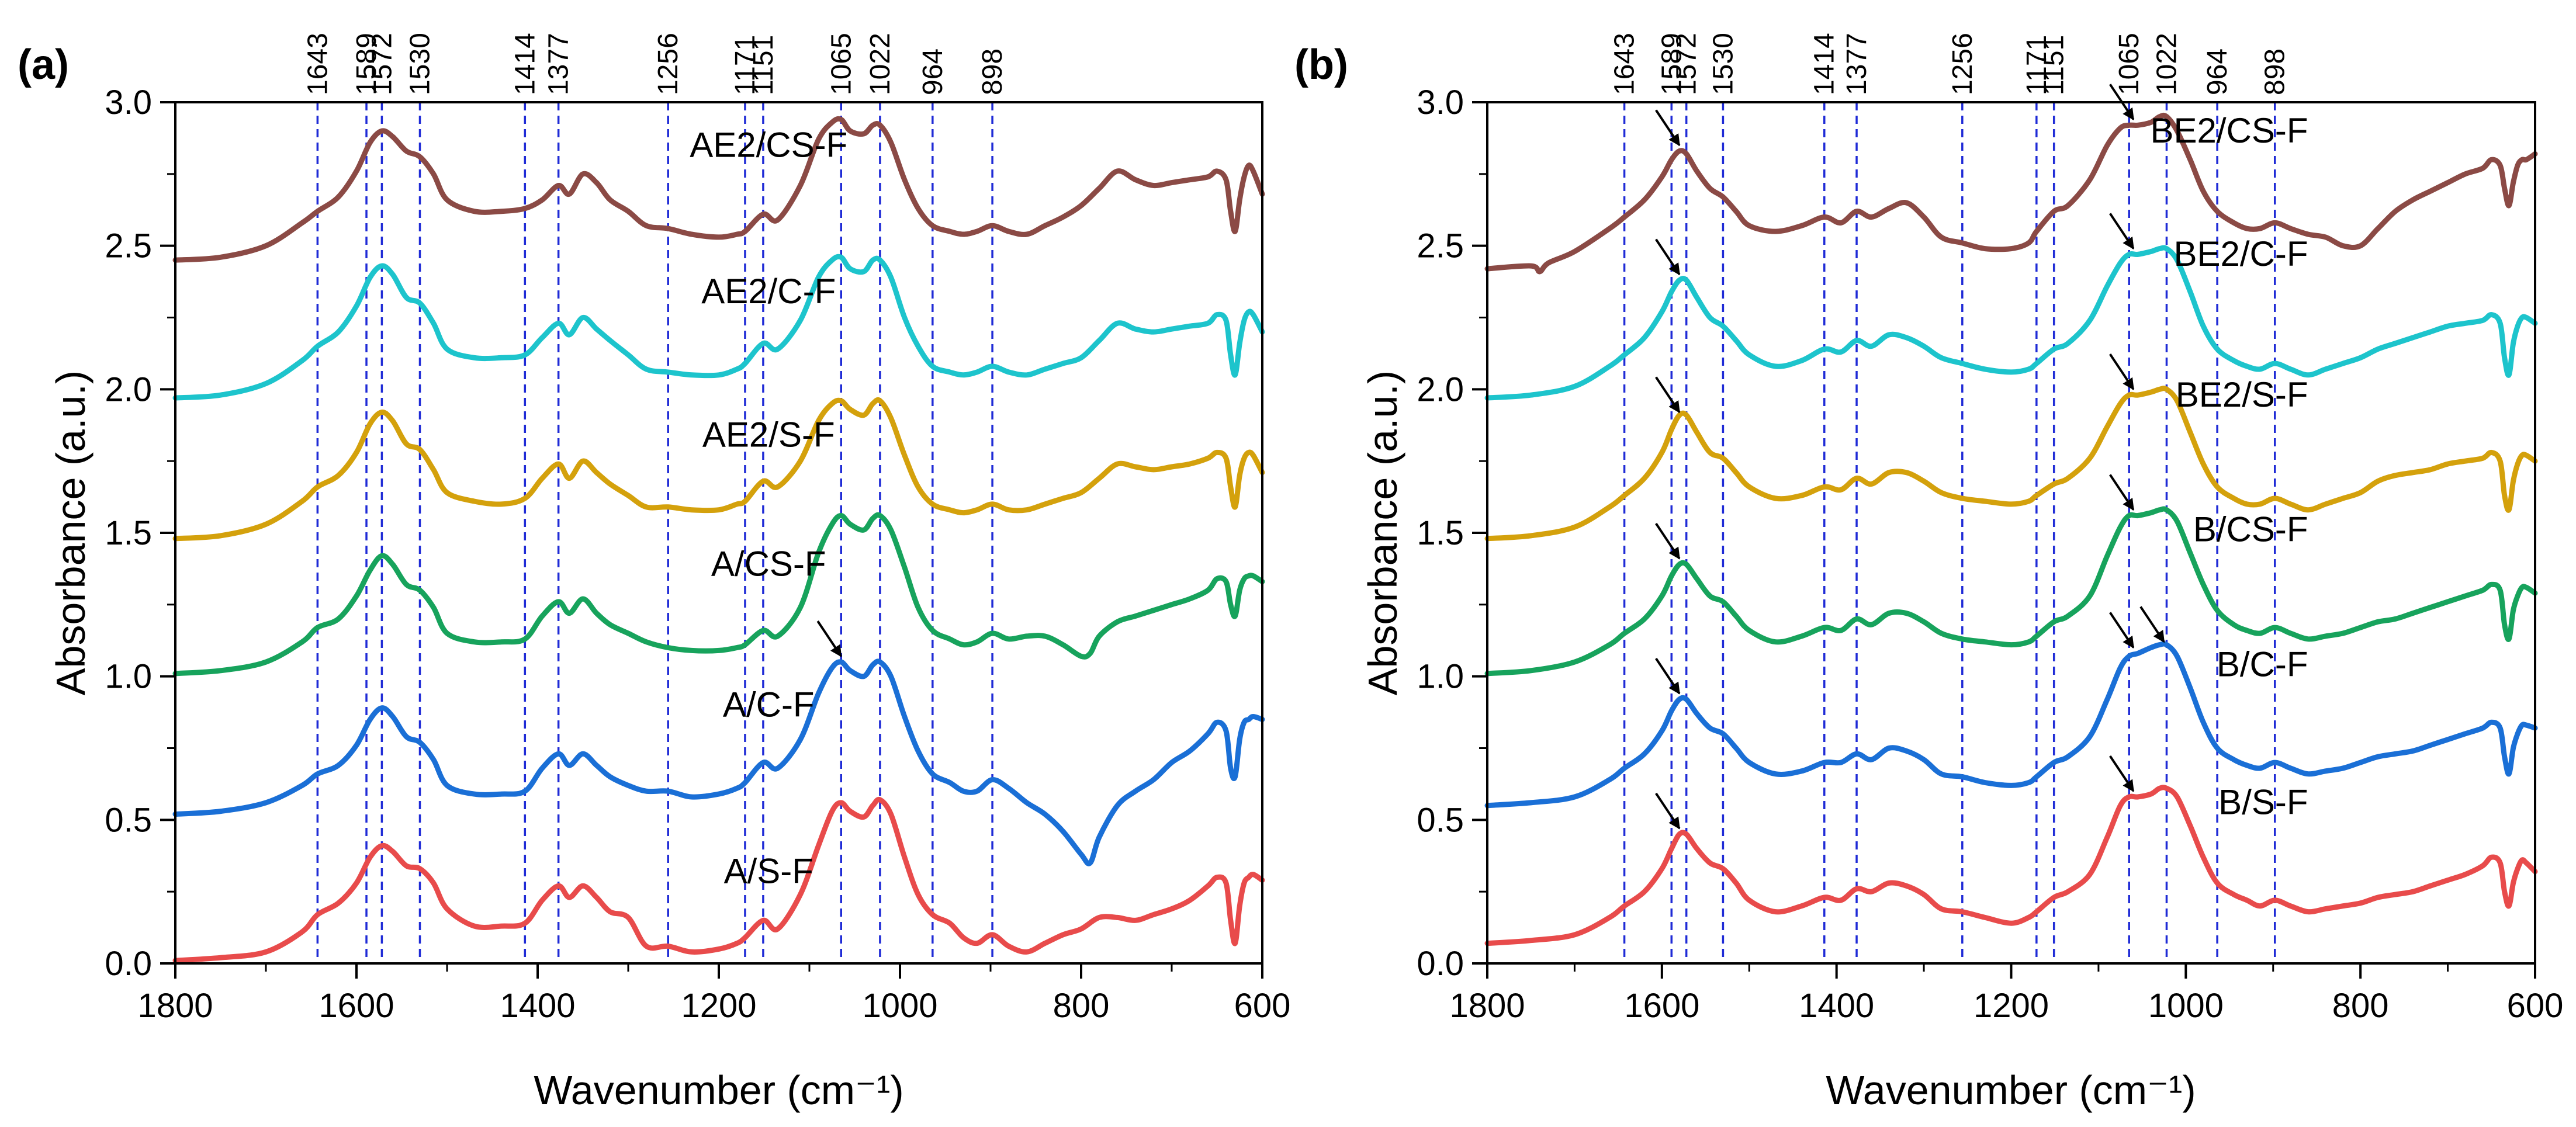  I want to click on panel-b-label: (b), so click(1321, 64).